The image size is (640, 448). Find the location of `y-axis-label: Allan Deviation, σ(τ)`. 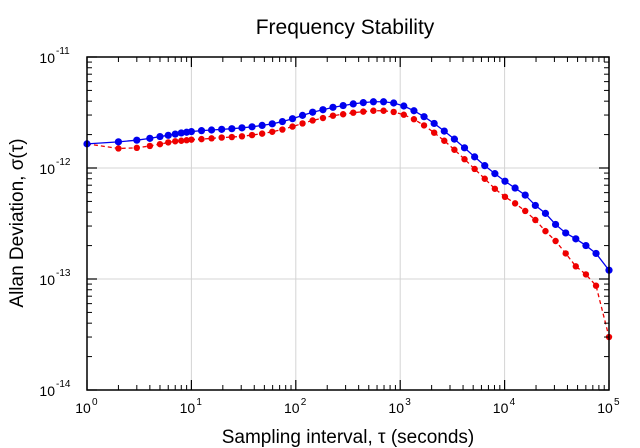

y-axis-label: Allan Deviation, σ(τ) is located at coordinates (17, 222).